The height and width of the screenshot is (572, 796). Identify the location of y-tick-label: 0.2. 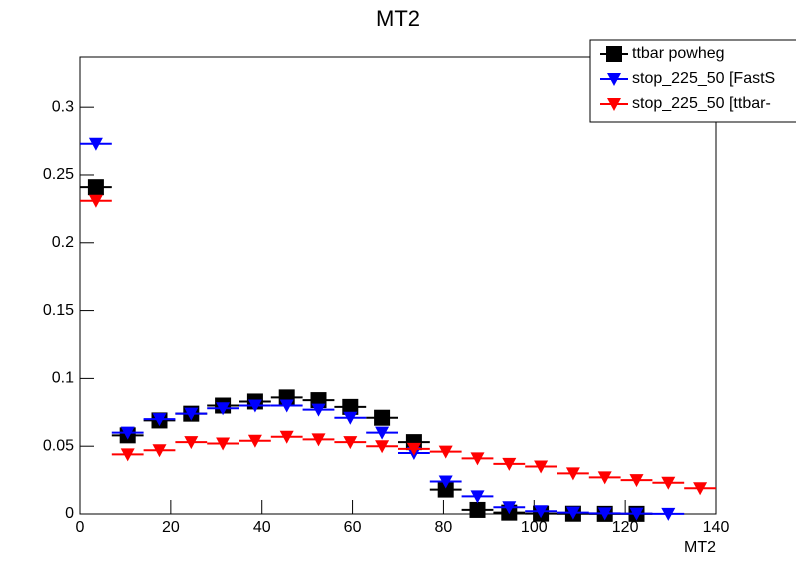
(63, 242).